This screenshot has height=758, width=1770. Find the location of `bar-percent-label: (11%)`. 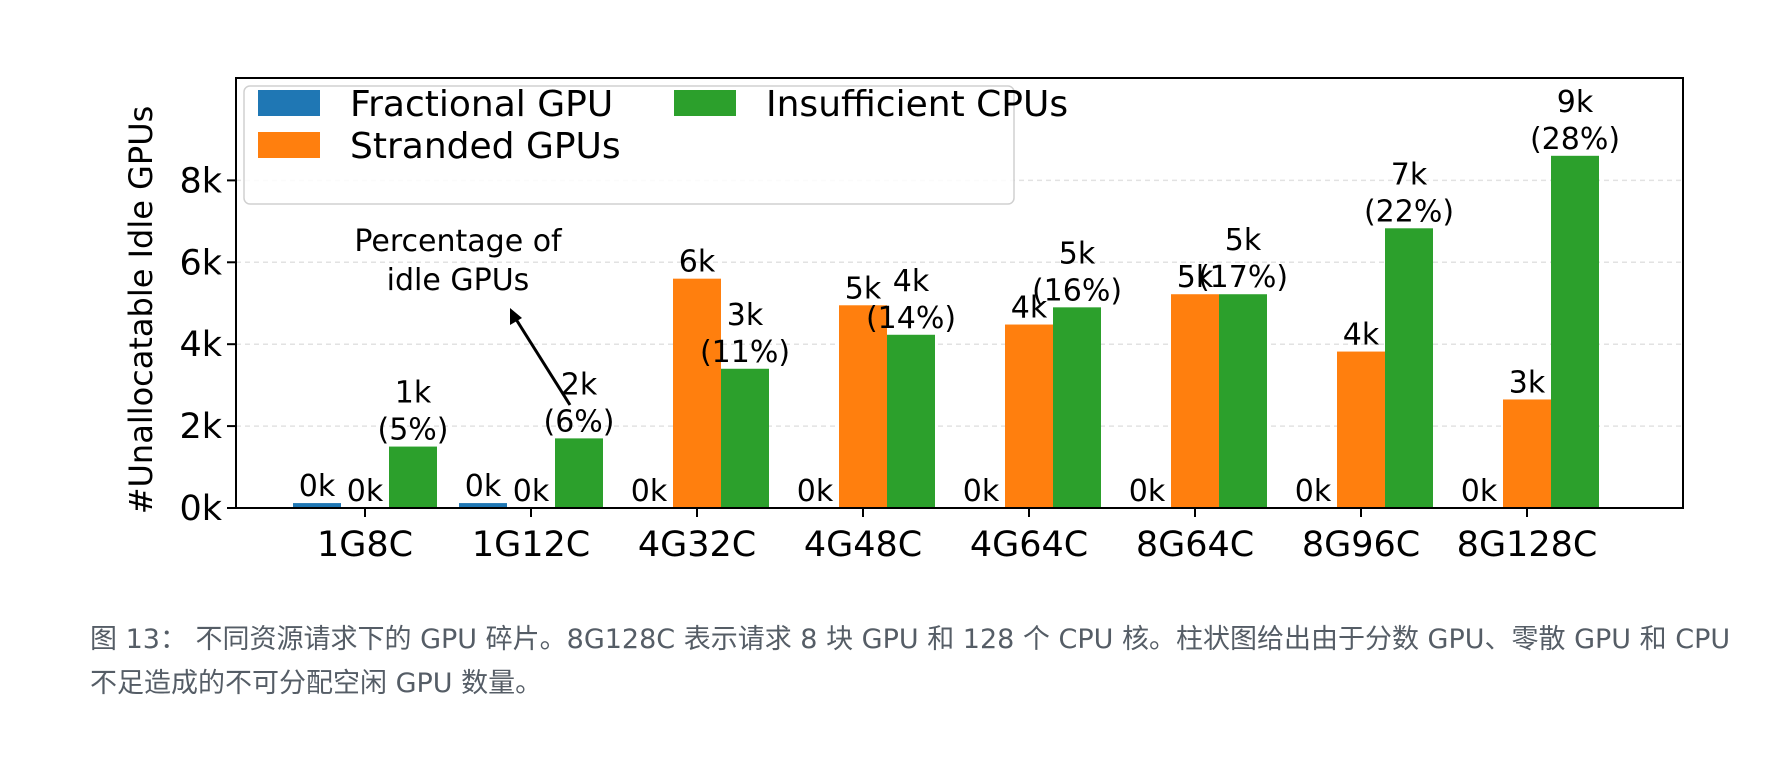

bar-percent-label: (11%) is located at coordinates (745, 352).